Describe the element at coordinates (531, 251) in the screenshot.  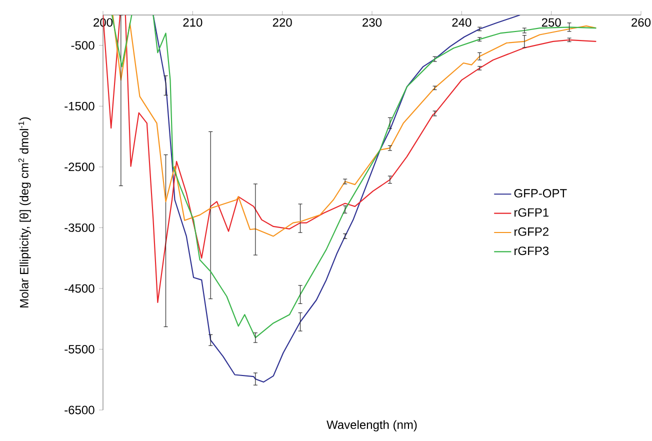
I see `legend-label: rGFP3` at that location.